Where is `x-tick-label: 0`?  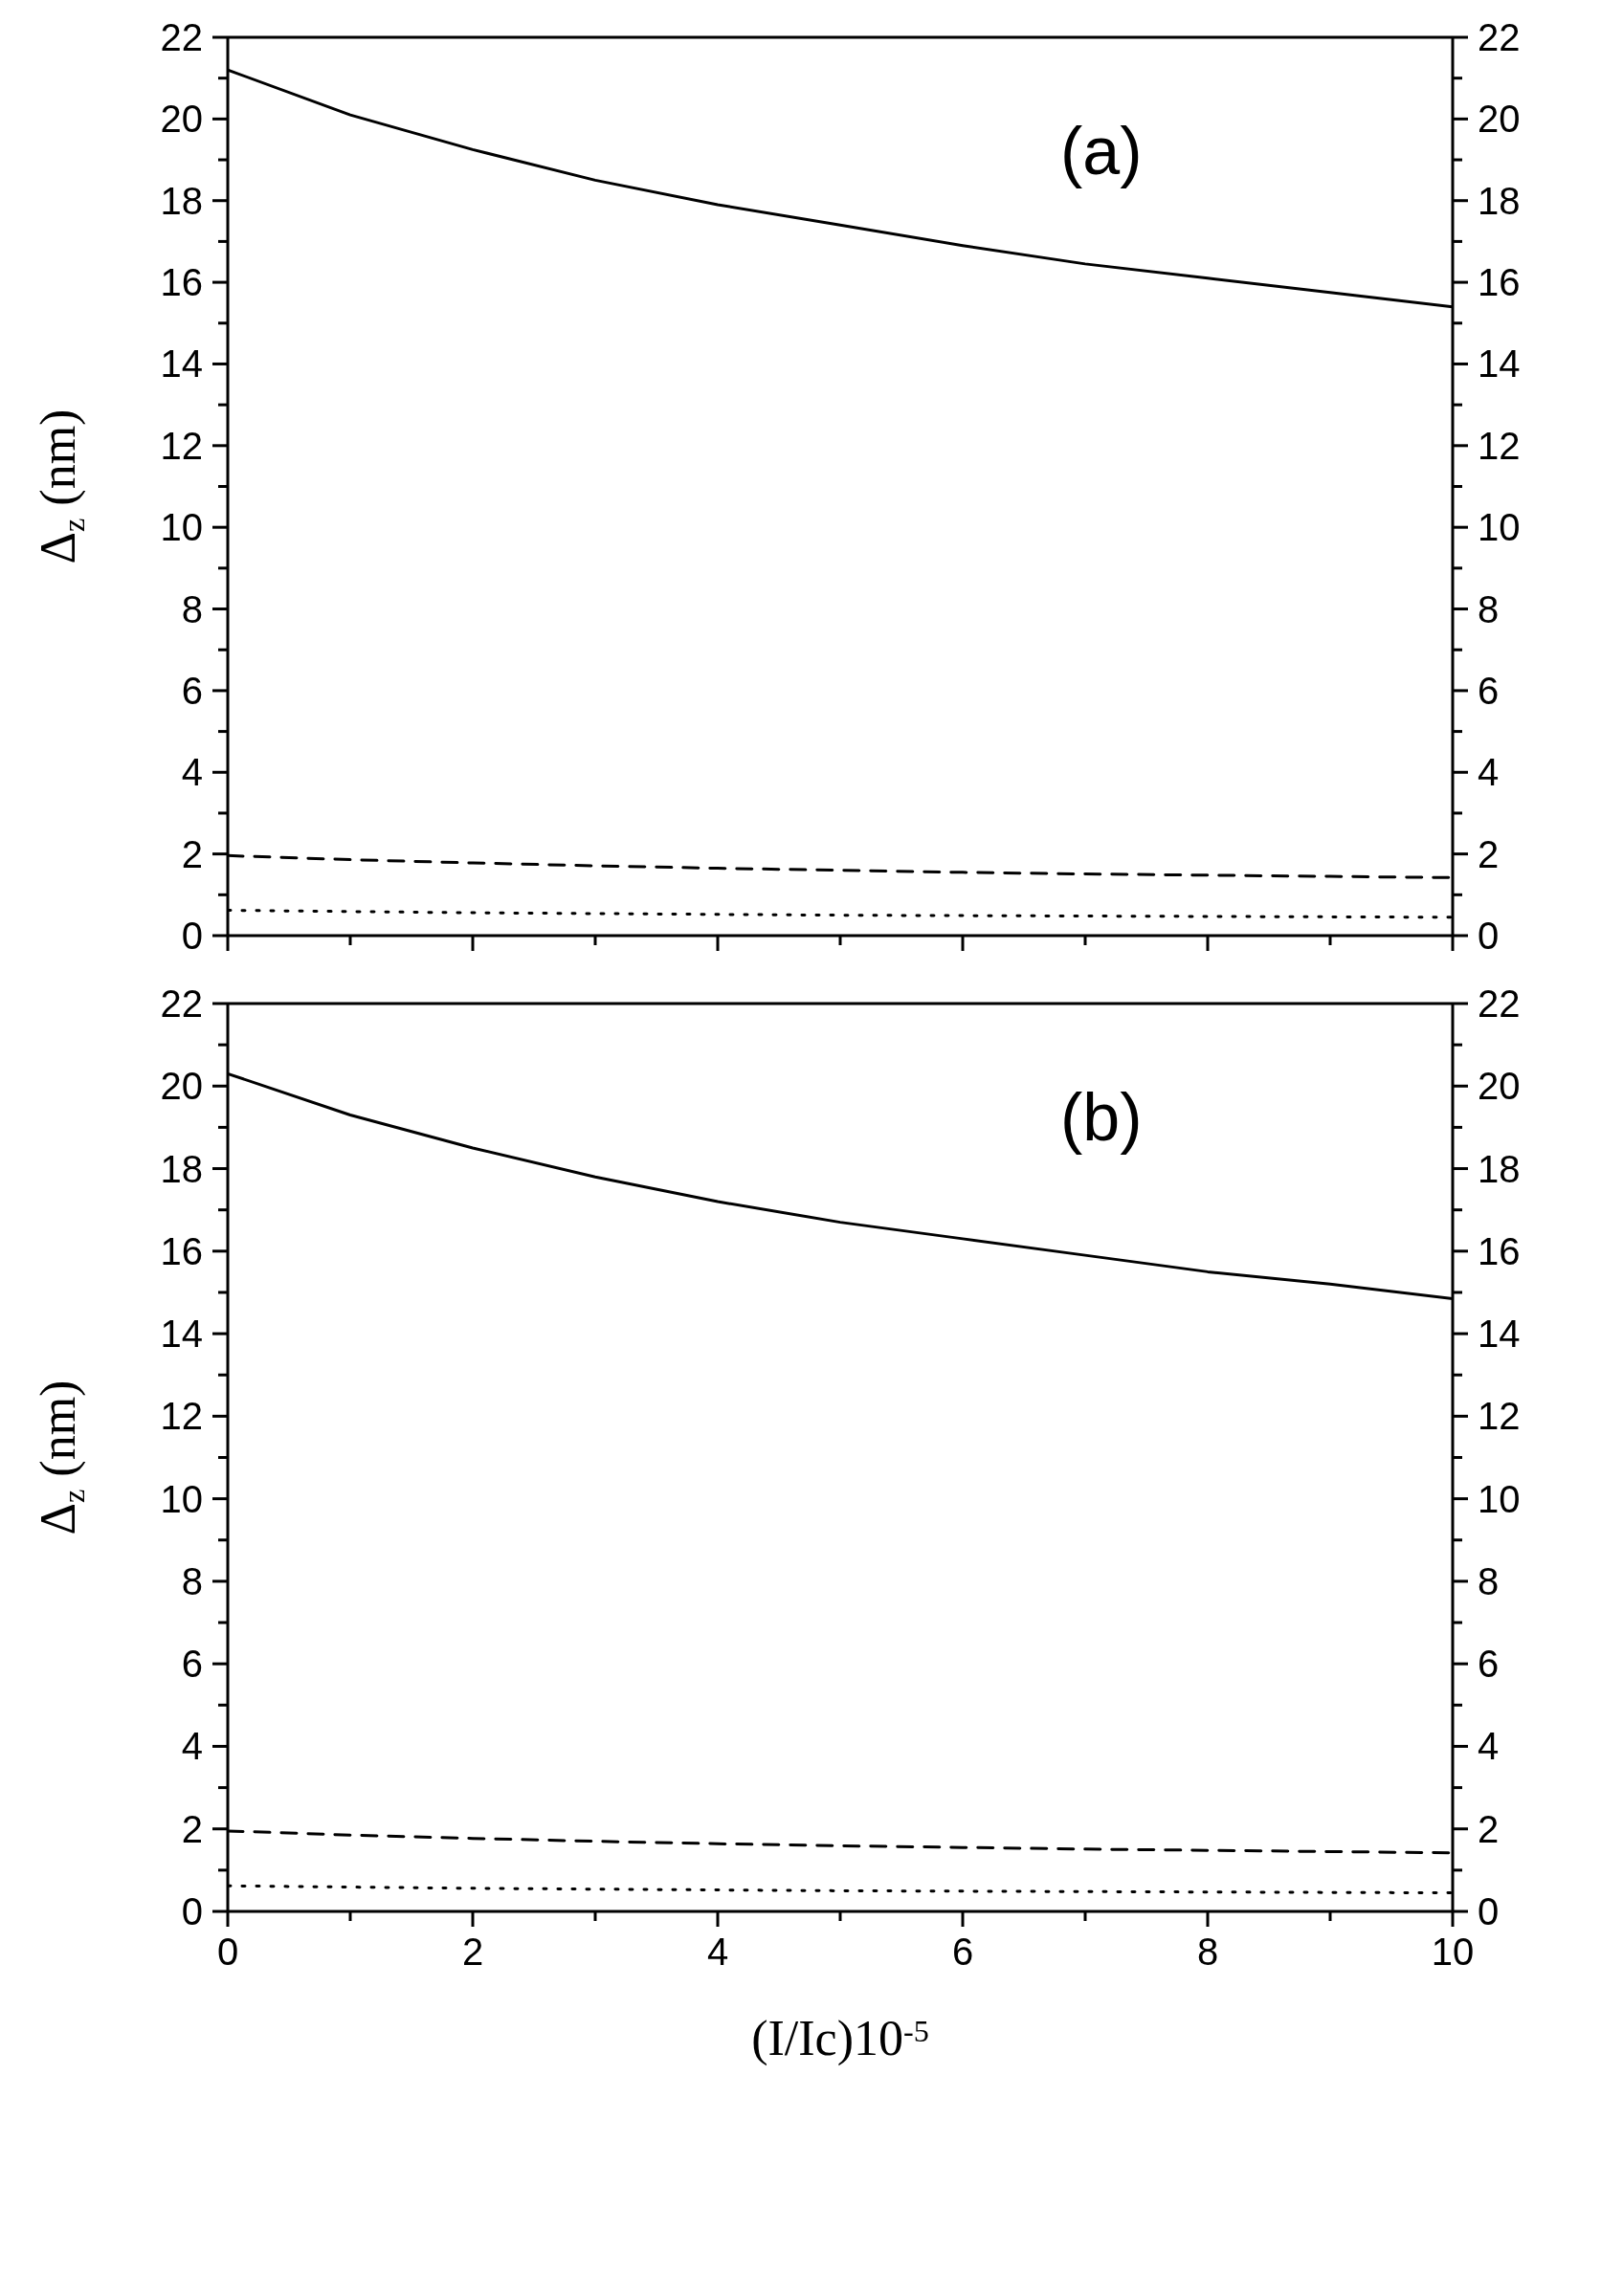
x-tick-label: 0 is located at coordinates (227, 1952).